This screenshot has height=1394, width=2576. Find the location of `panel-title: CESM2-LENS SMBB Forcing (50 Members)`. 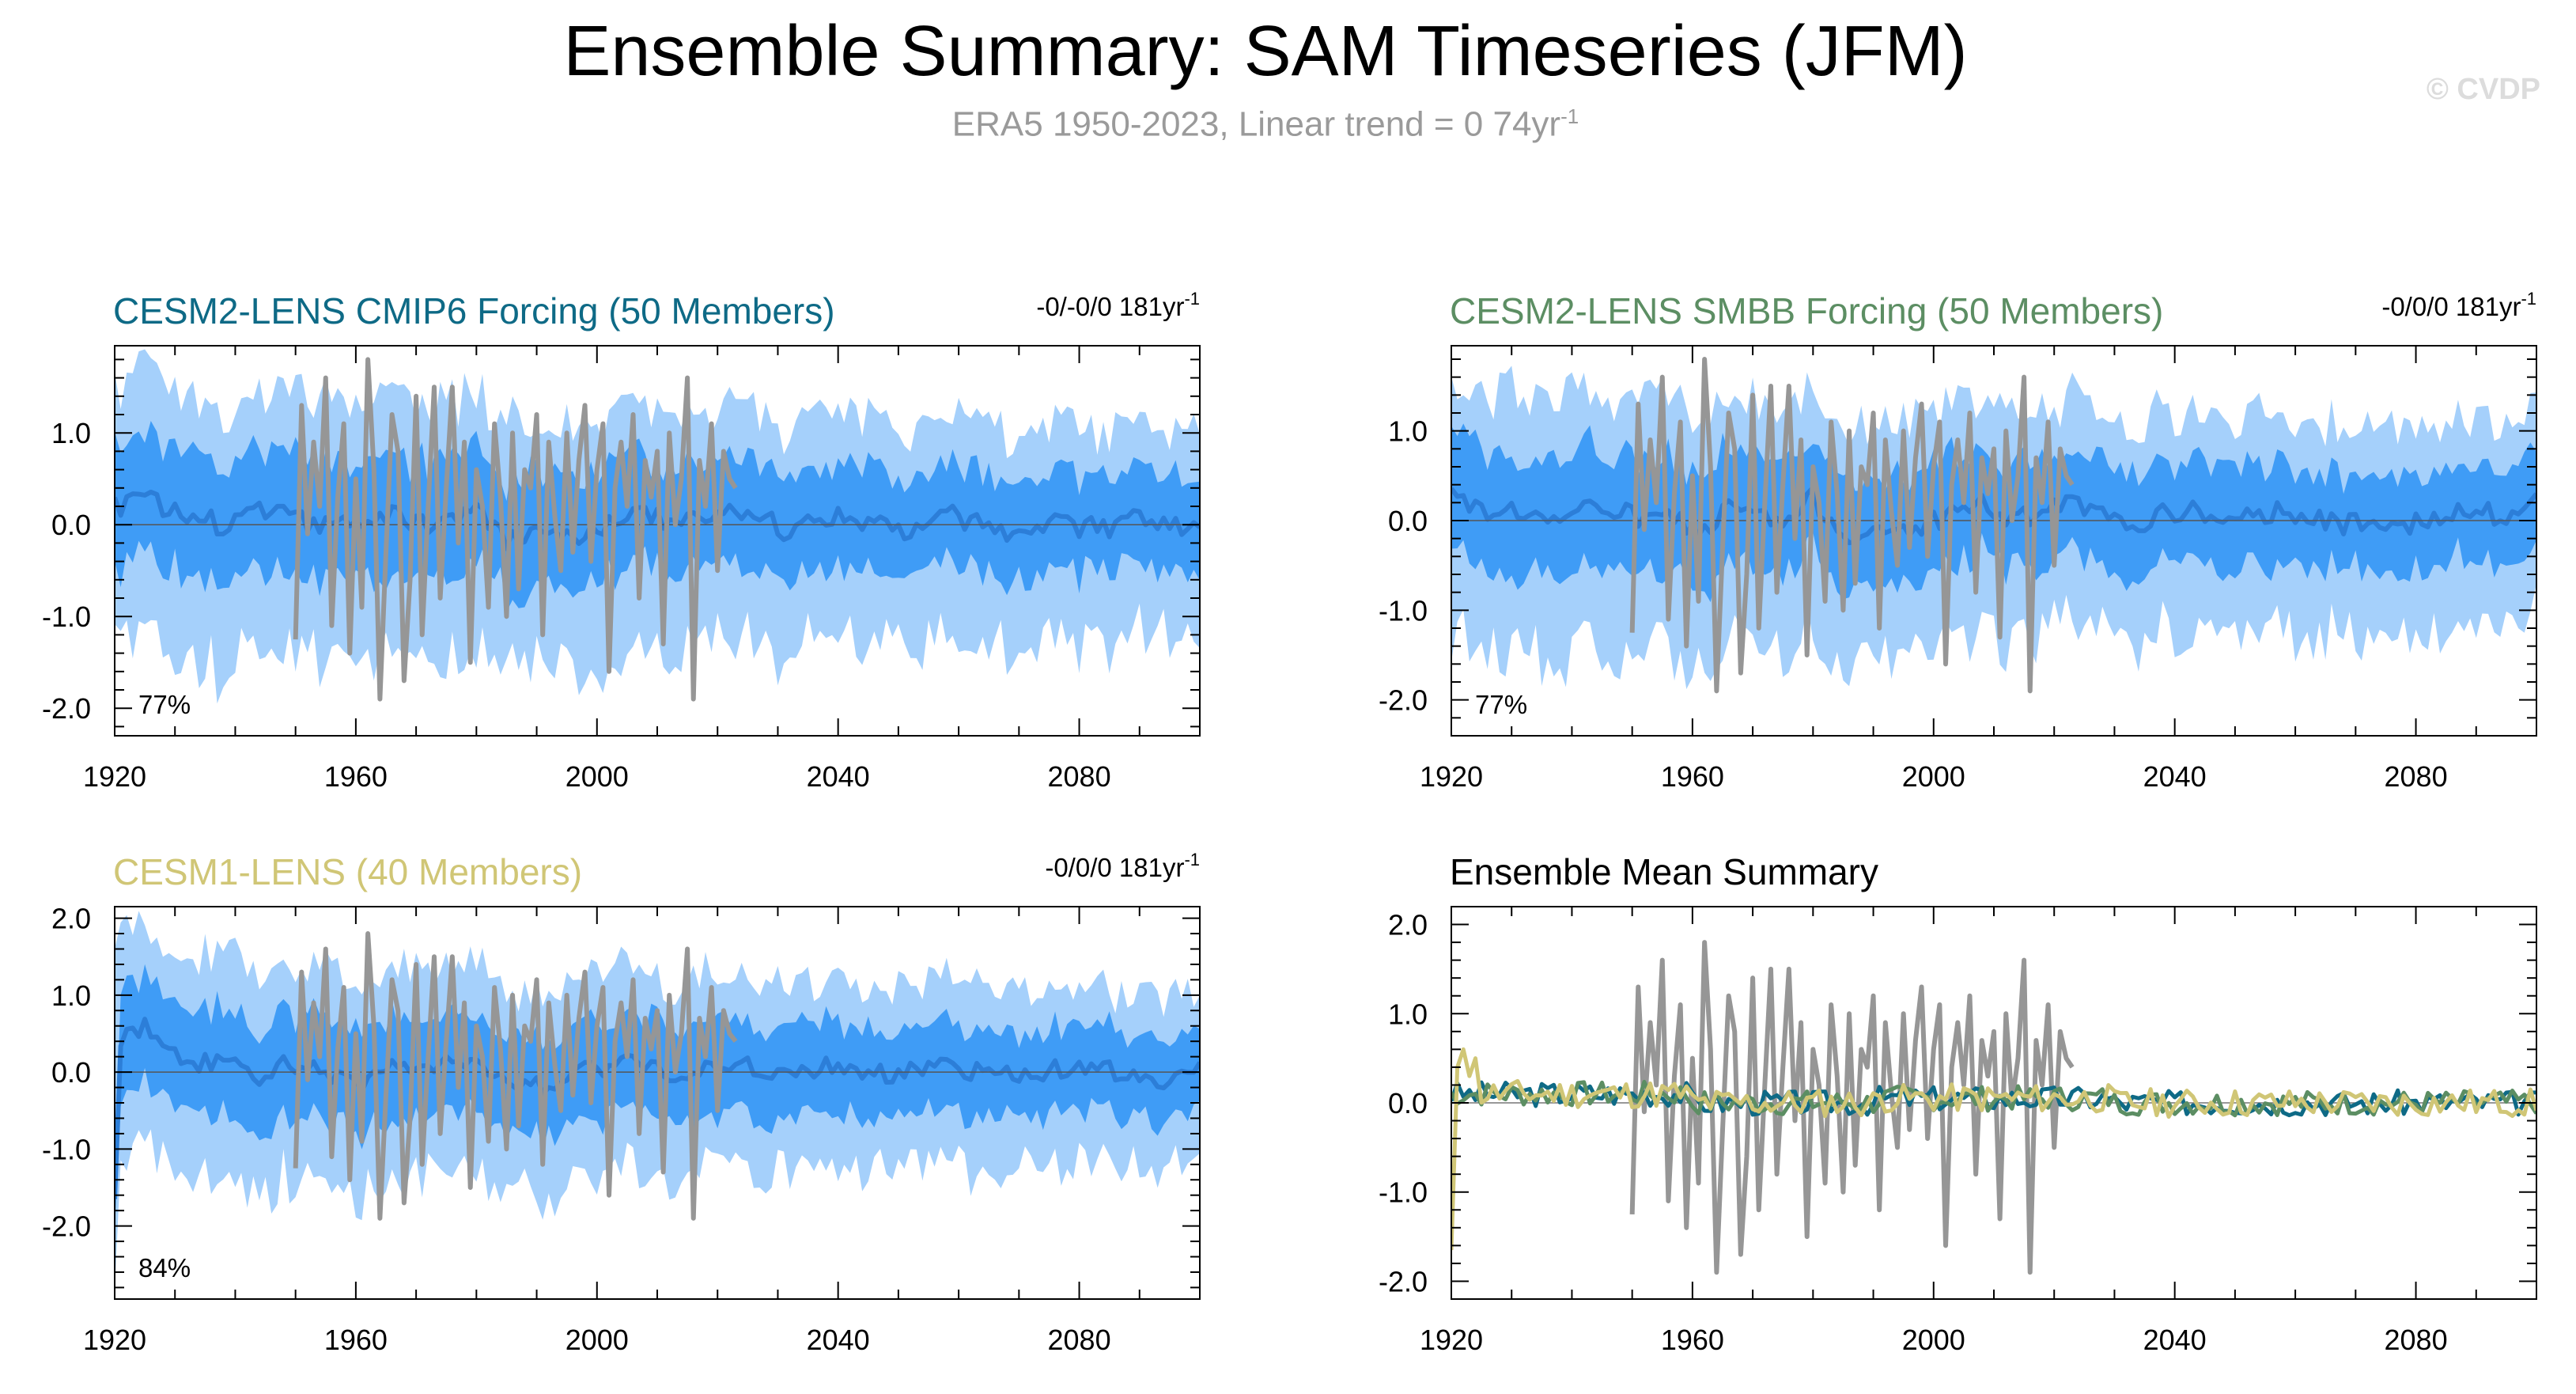

panel-title: CESM2-LENS SMBB Forcing (50 Members) is located at coordinates (1807, 310).